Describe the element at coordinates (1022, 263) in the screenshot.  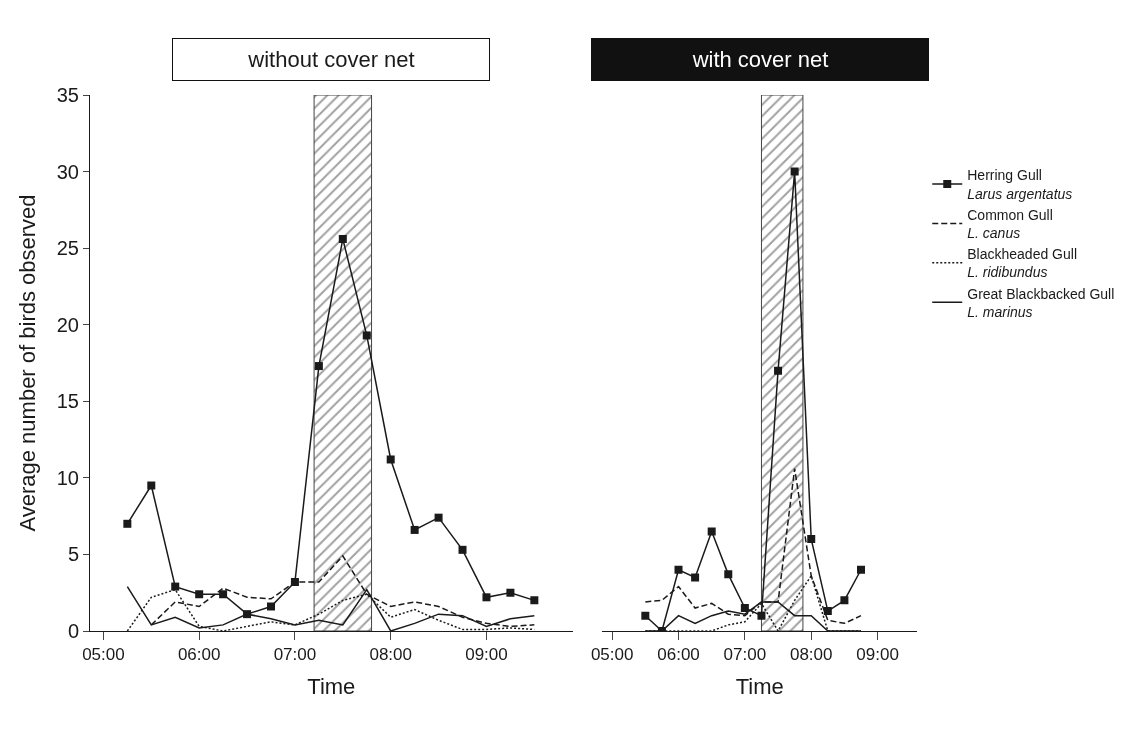
I see `legend-label: Blackheaded Gull L. ridibundus` at that location.